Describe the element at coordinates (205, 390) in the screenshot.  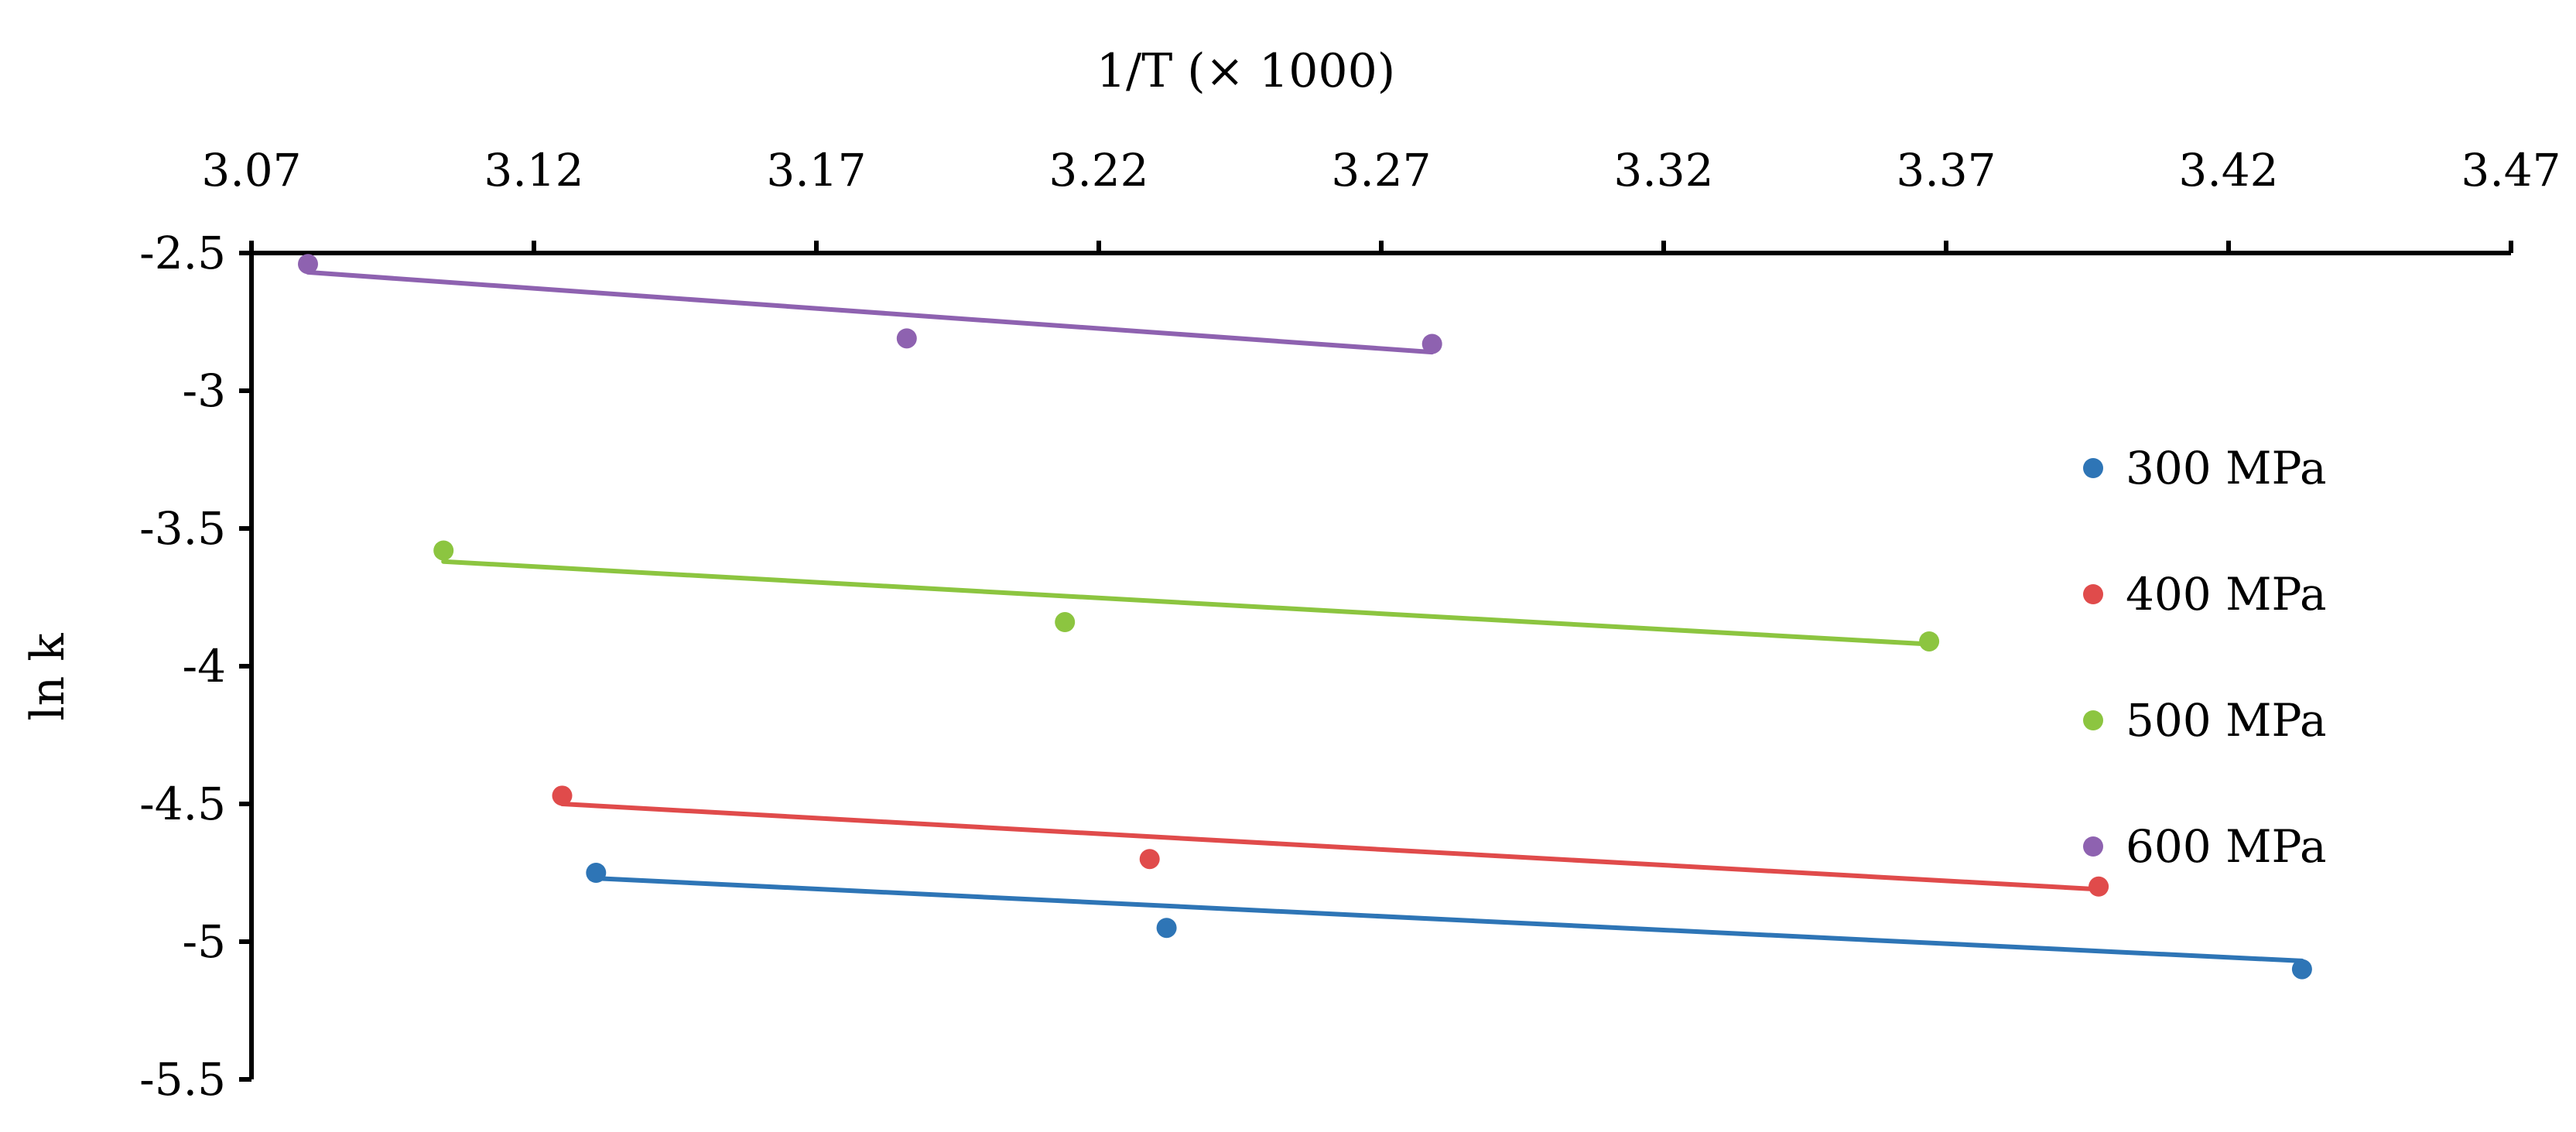
I see `y-tick-label: -3` at that location.